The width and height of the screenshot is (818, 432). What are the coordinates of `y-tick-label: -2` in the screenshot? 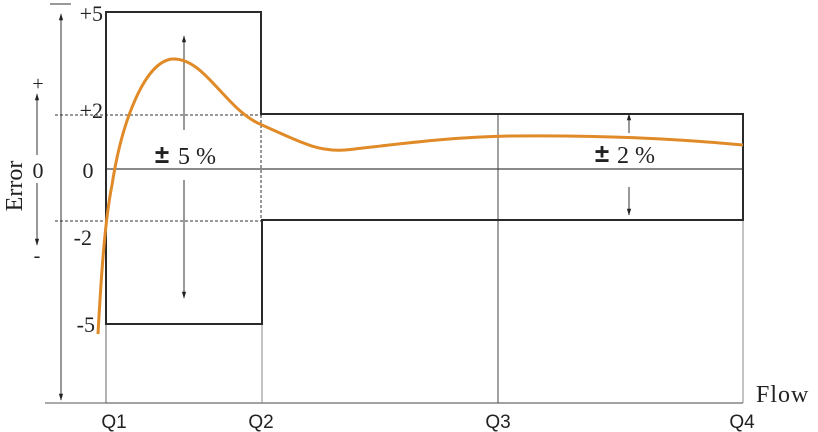 It's located at (83, 237).